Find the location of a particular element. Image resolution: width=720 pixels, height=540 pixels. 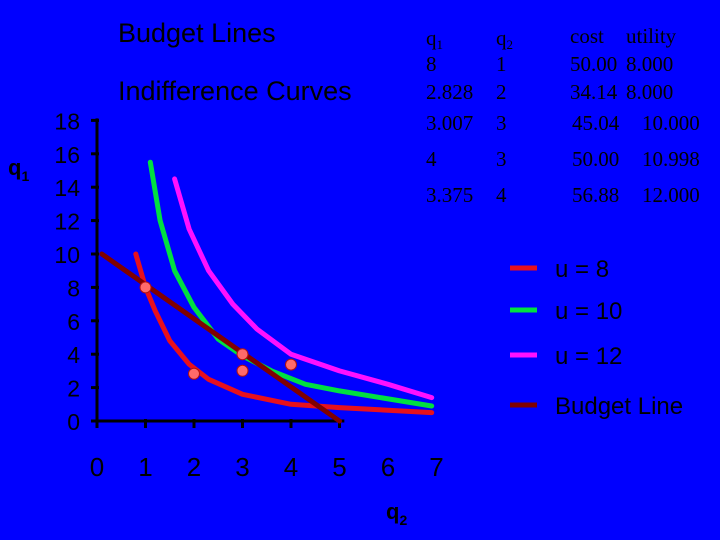

y-axis-label: q1 is located at coordinates (18, 169).